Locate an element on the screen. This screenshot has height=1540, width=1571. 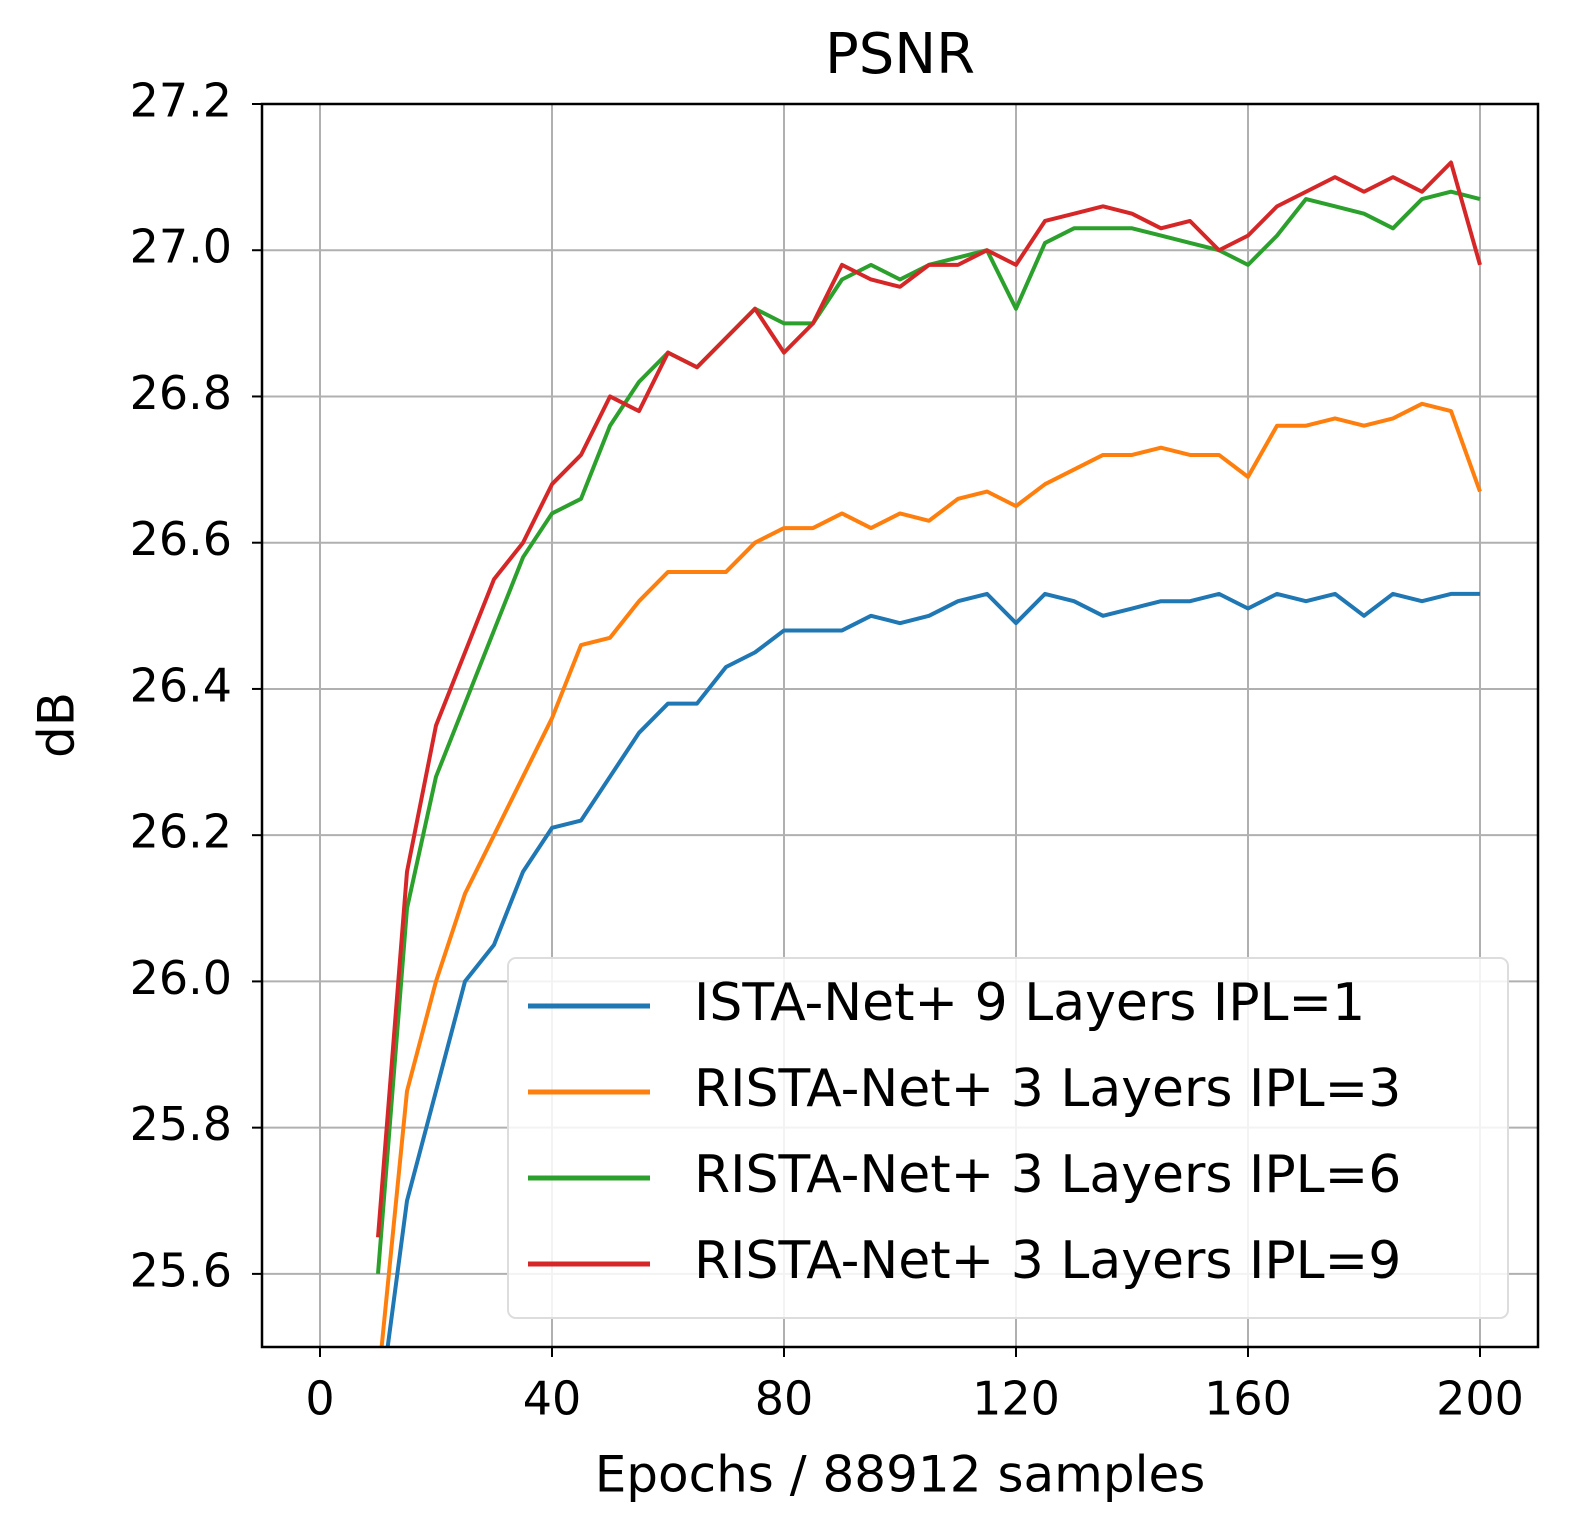
x-tick-label: 160 is located at coordinates (1248, 1399).